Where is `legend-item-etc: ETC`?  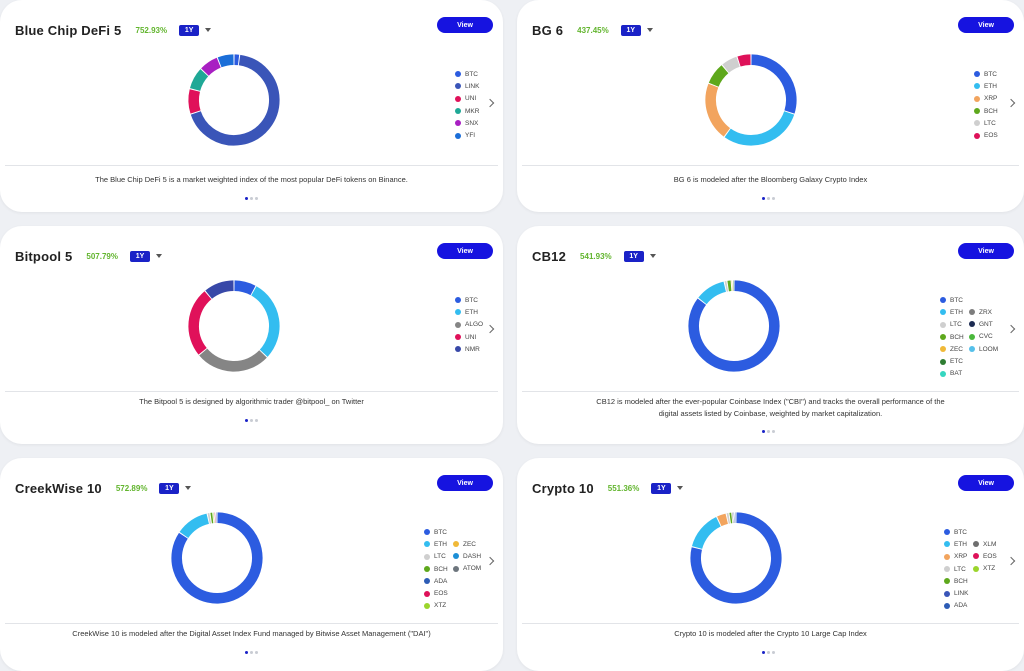
legend-item-etc: ETC is located at coordinates (952, 361).